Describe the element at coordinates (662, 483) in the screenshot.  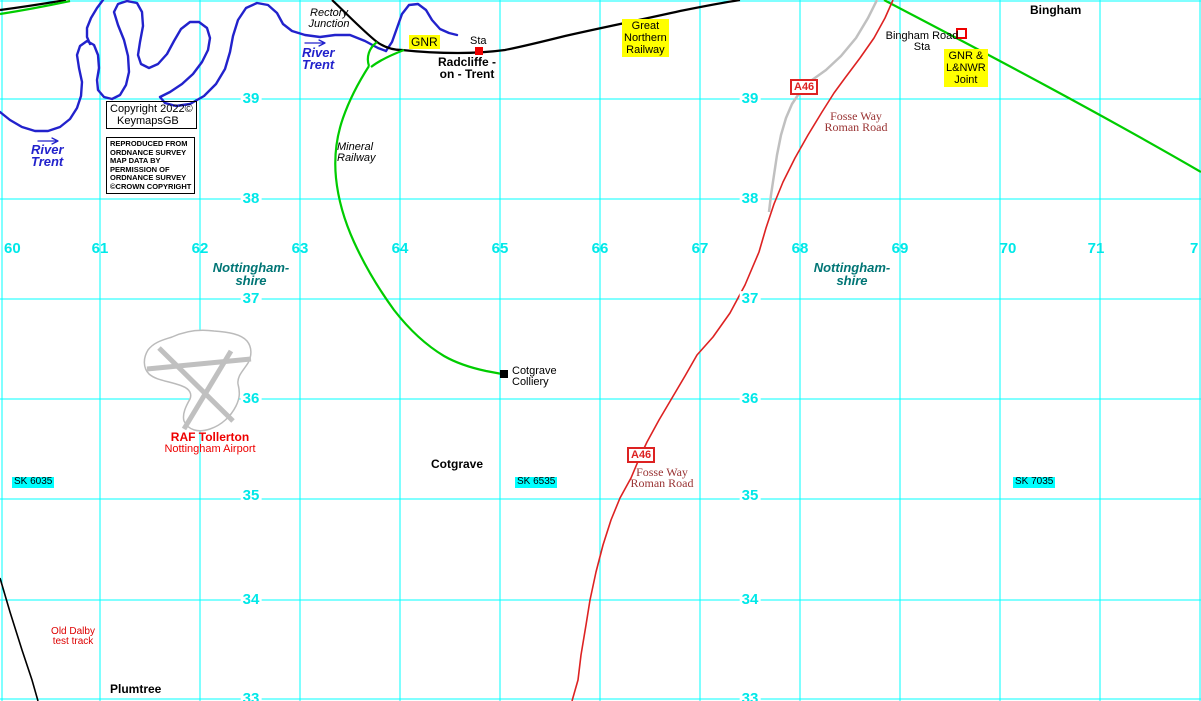
I see `fosse-line: Roman Road` at that location.